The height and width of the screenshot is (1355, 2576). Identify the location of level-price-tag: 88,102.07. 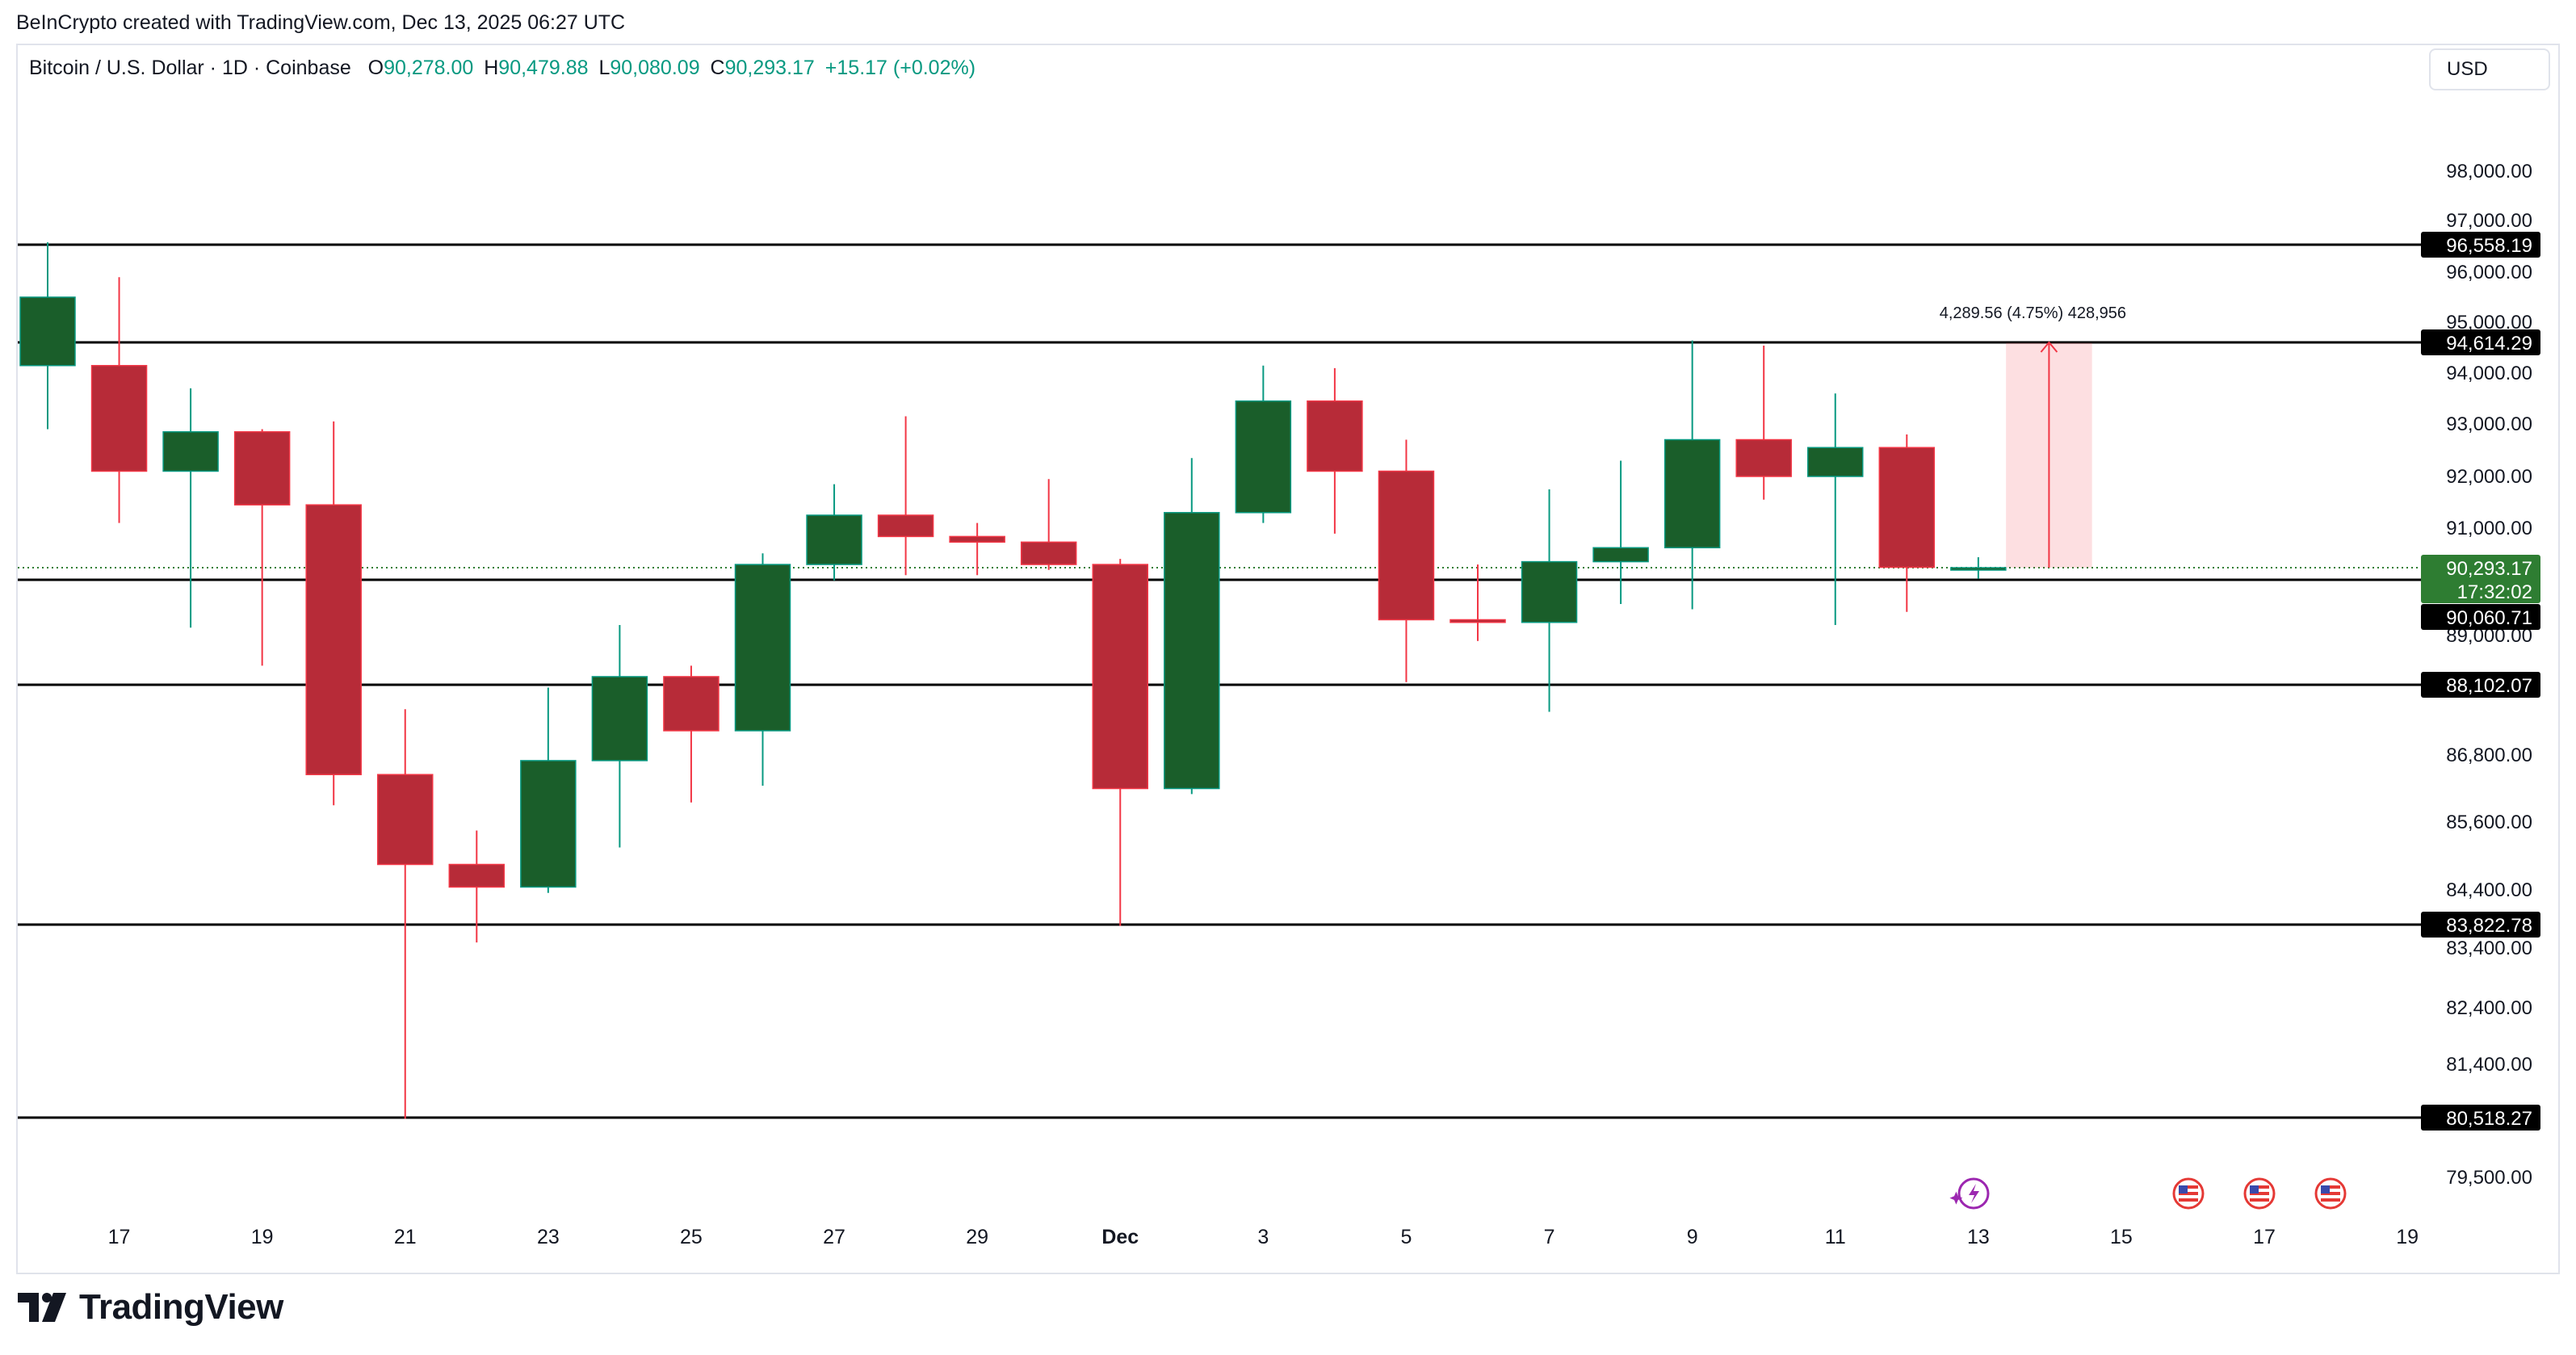
(2480, 685).